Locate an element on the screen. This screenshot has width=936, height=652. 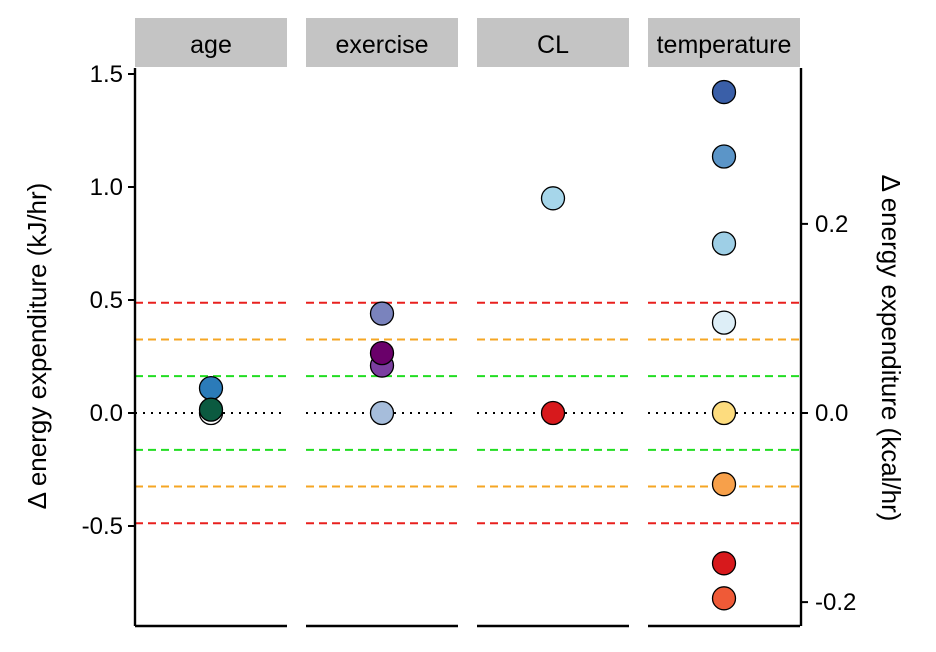
right-y-tick-label: 0.2 is located at coordinates (831, 224).